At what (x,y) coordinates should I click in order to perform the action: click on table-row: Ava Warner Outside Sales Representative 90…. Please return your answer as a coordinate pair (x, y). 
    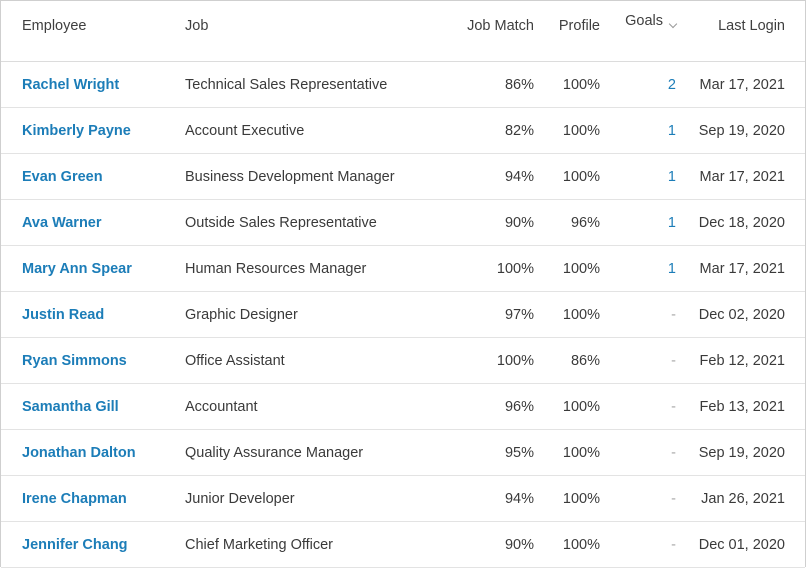
    Looking at the image, I should click on (403, 223).